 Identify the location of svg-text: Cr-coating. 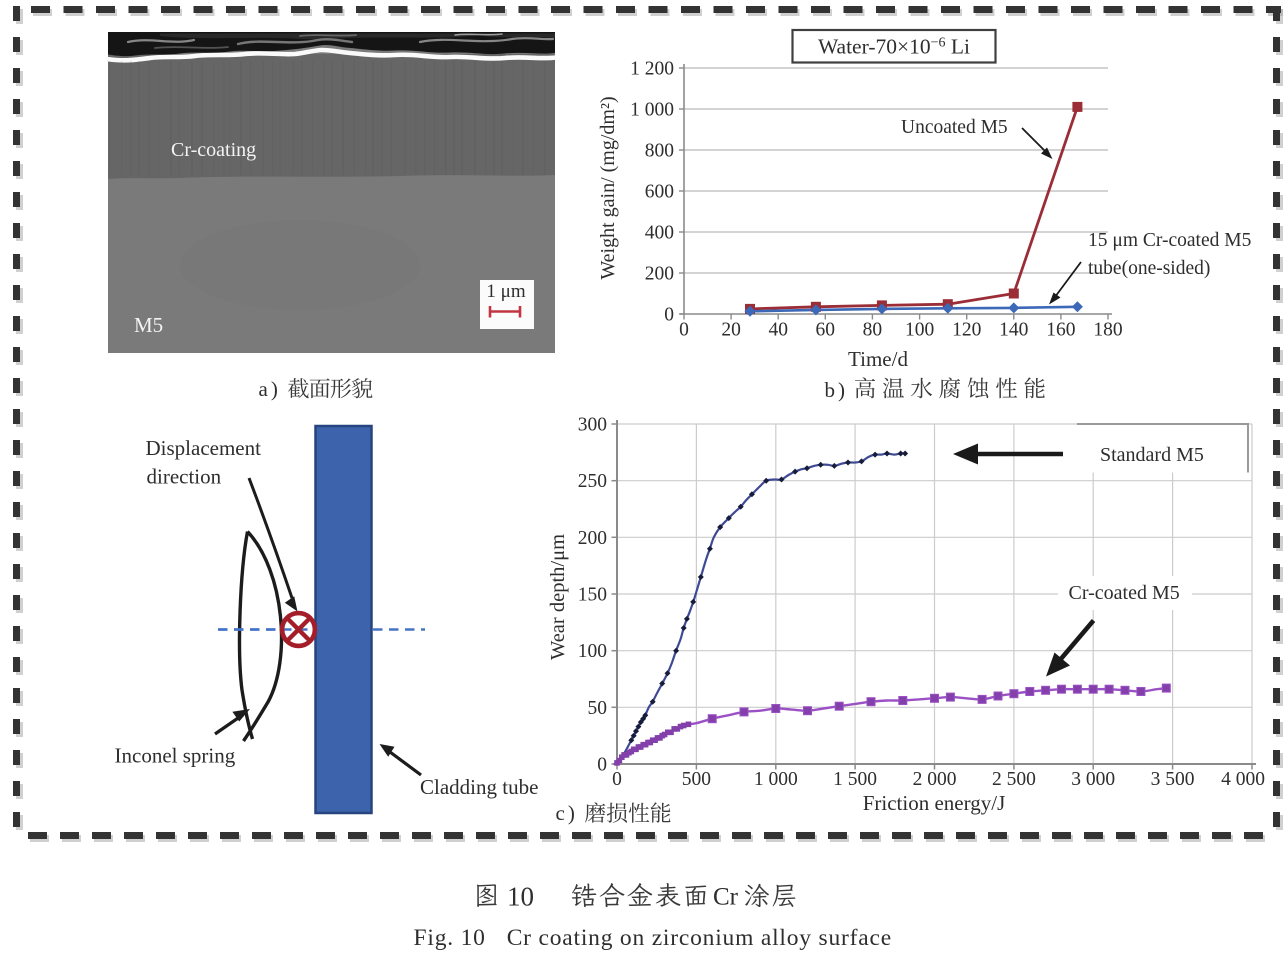
(213, 150).